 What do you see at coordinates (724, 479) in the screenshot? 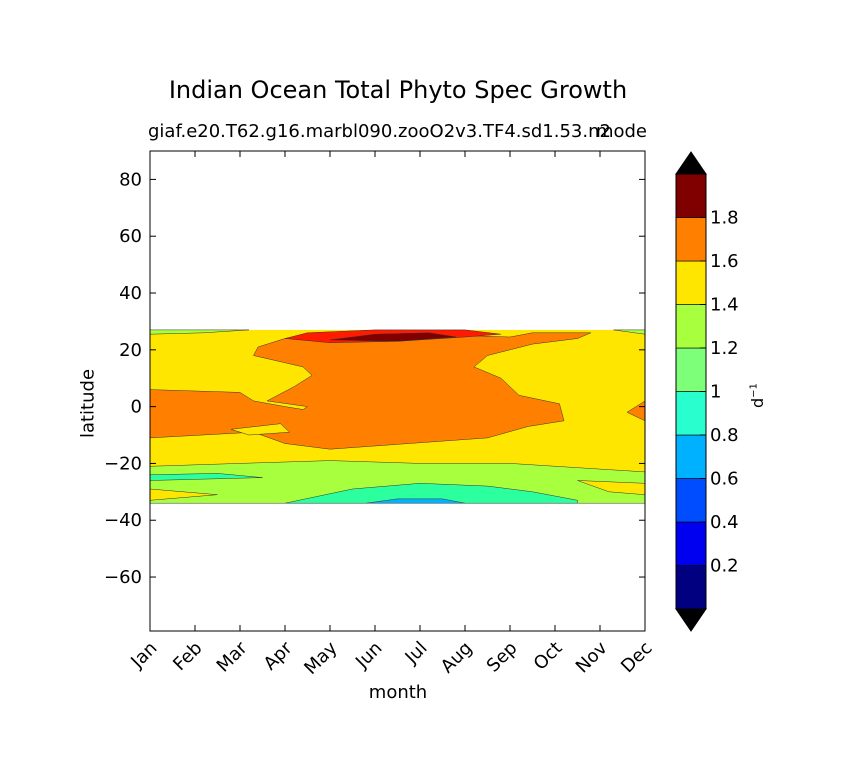
I see `colorbar-tick-label: 0.6` at bounding box center [724, 479].